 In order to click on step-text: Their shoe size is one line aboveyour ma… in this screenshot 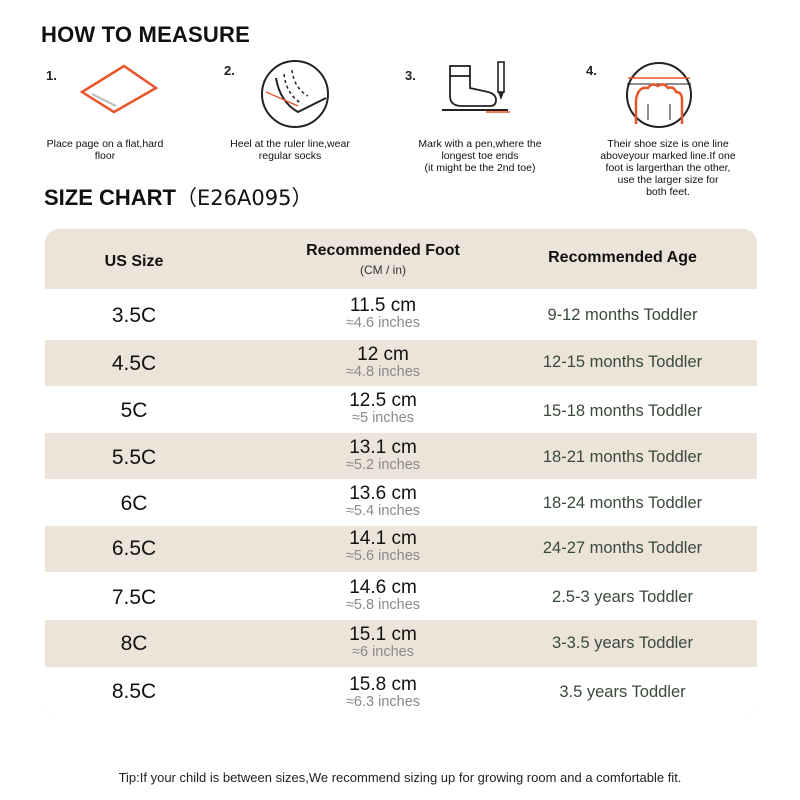, I will do `click(668, 168)`.